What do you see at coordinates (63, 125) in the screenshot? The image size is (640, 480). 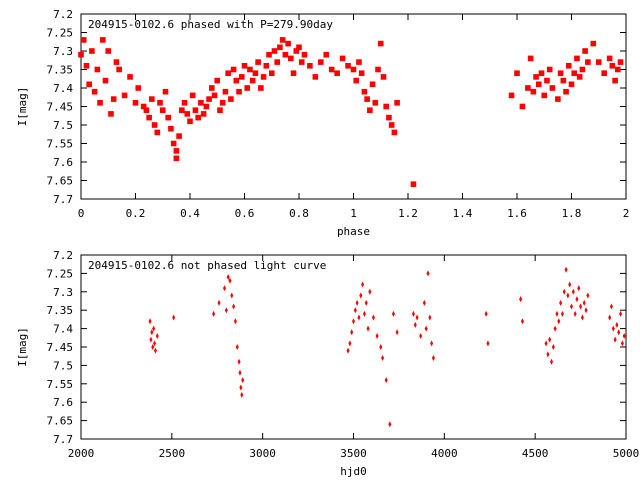 I see `phased-y-tick-label: 7.5` at bounding box center [63, 125].